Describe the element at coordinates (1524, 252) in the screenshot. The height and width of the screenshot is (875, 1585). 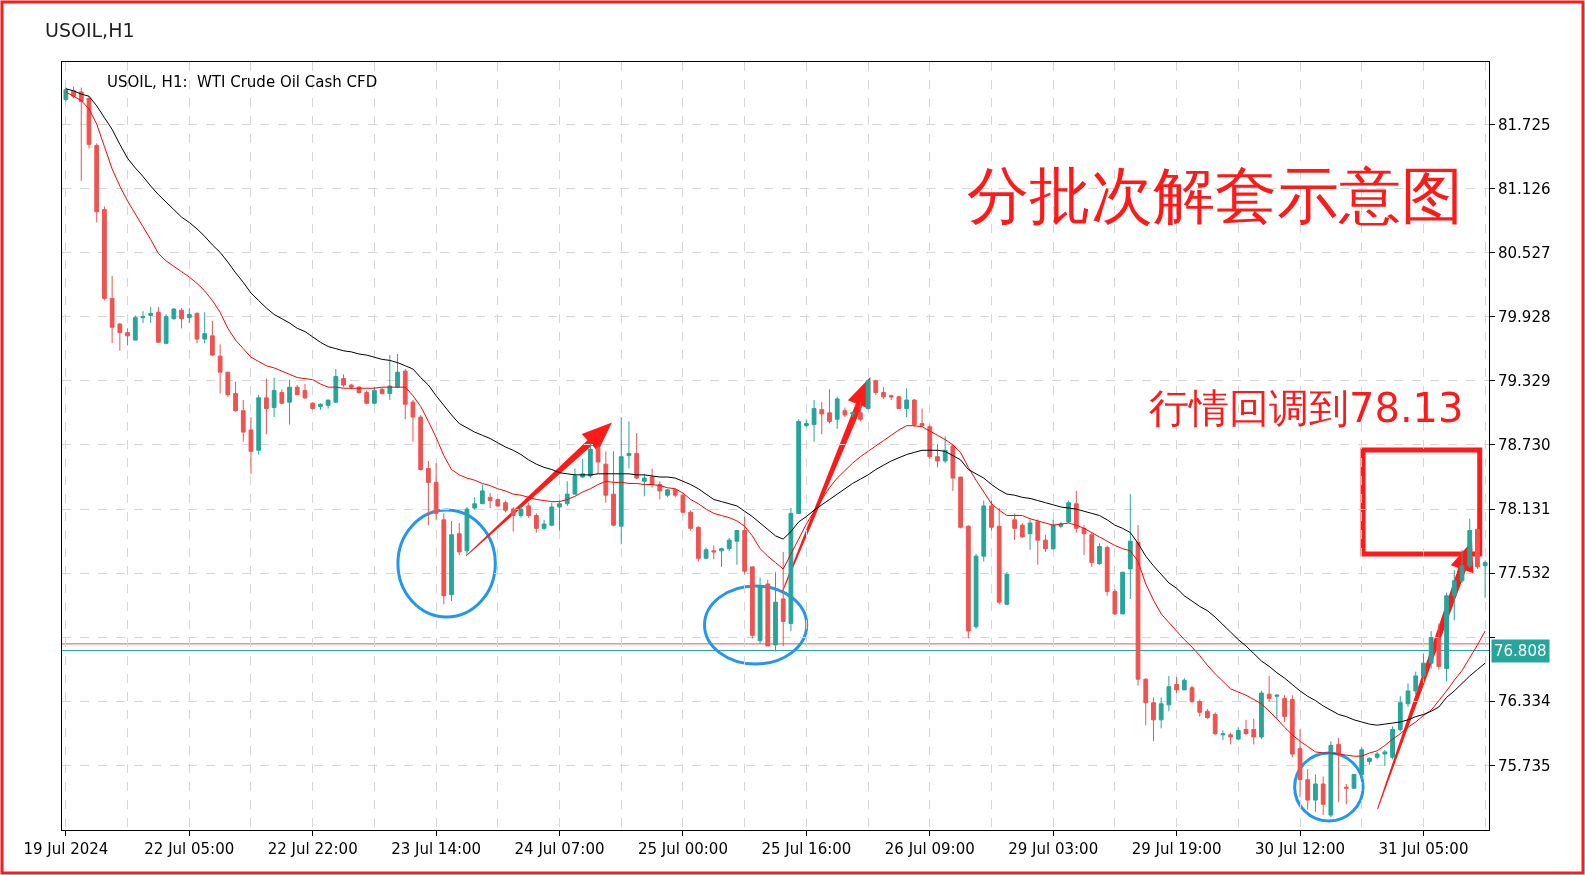
I see `y-tick-label: 80.527` at that location.